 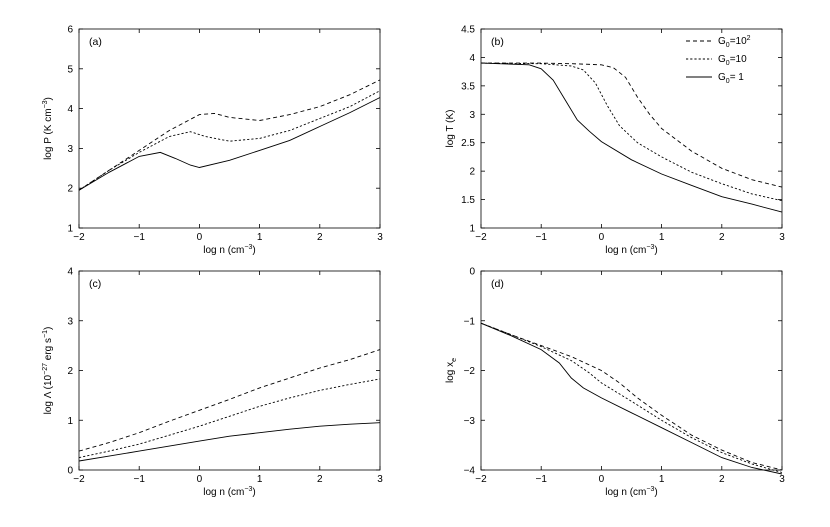 I want to click on y-axis-label-sub: e, so click(x=454, y=360).